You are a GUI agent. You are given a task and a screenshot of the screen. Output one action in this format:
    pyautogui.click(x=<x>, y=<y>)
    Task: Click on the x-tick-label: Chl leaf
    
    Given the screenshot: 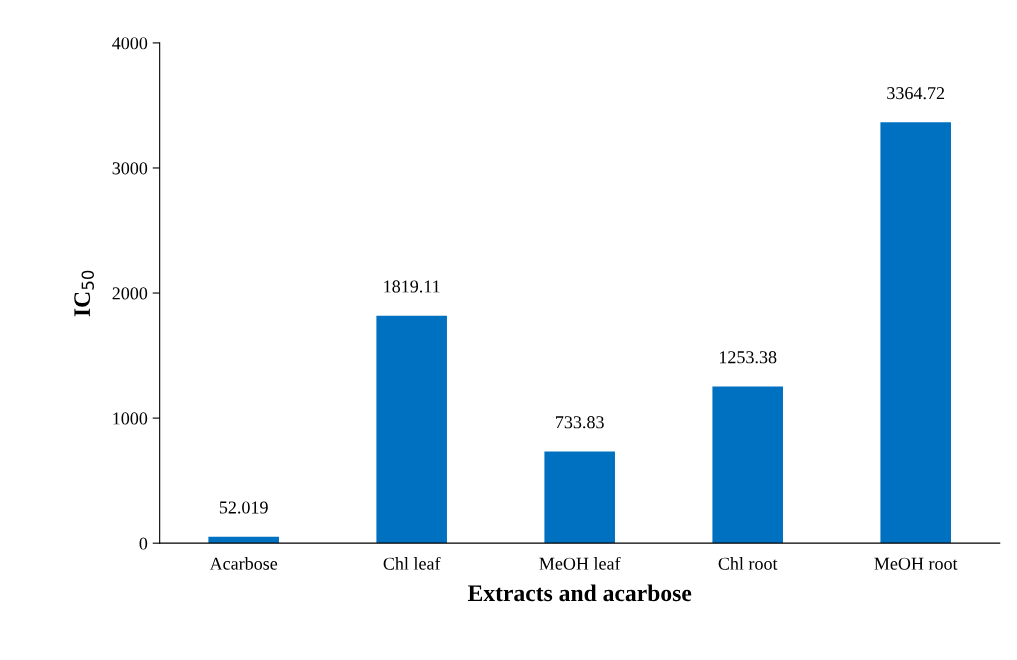 What is the action you would take?
    pyautogui.click(x=412, y=563)
    